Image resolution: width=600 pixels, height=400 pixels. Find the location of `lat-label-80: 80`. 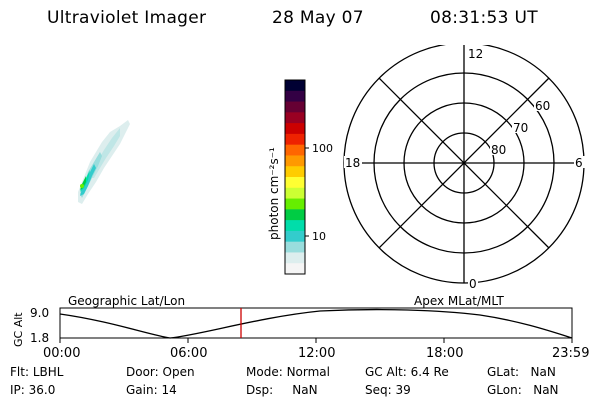

lat-label-80: 80 is located at coordinates (498, 150).